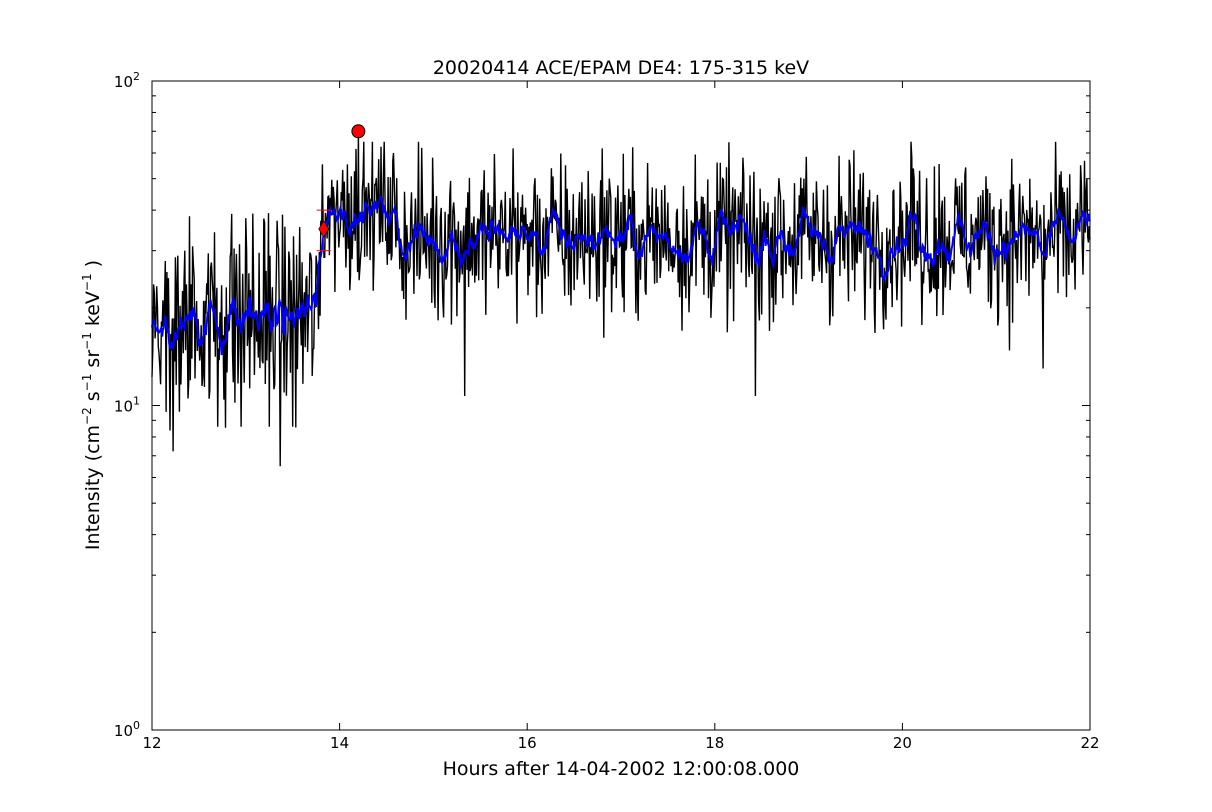 Image resolution: width=1212 pixels, height=812 pixels. What do you see at coordinates (151, 743) in the screenshot?
I see `x-tick-label: 12` at bounding box center [151, 743].